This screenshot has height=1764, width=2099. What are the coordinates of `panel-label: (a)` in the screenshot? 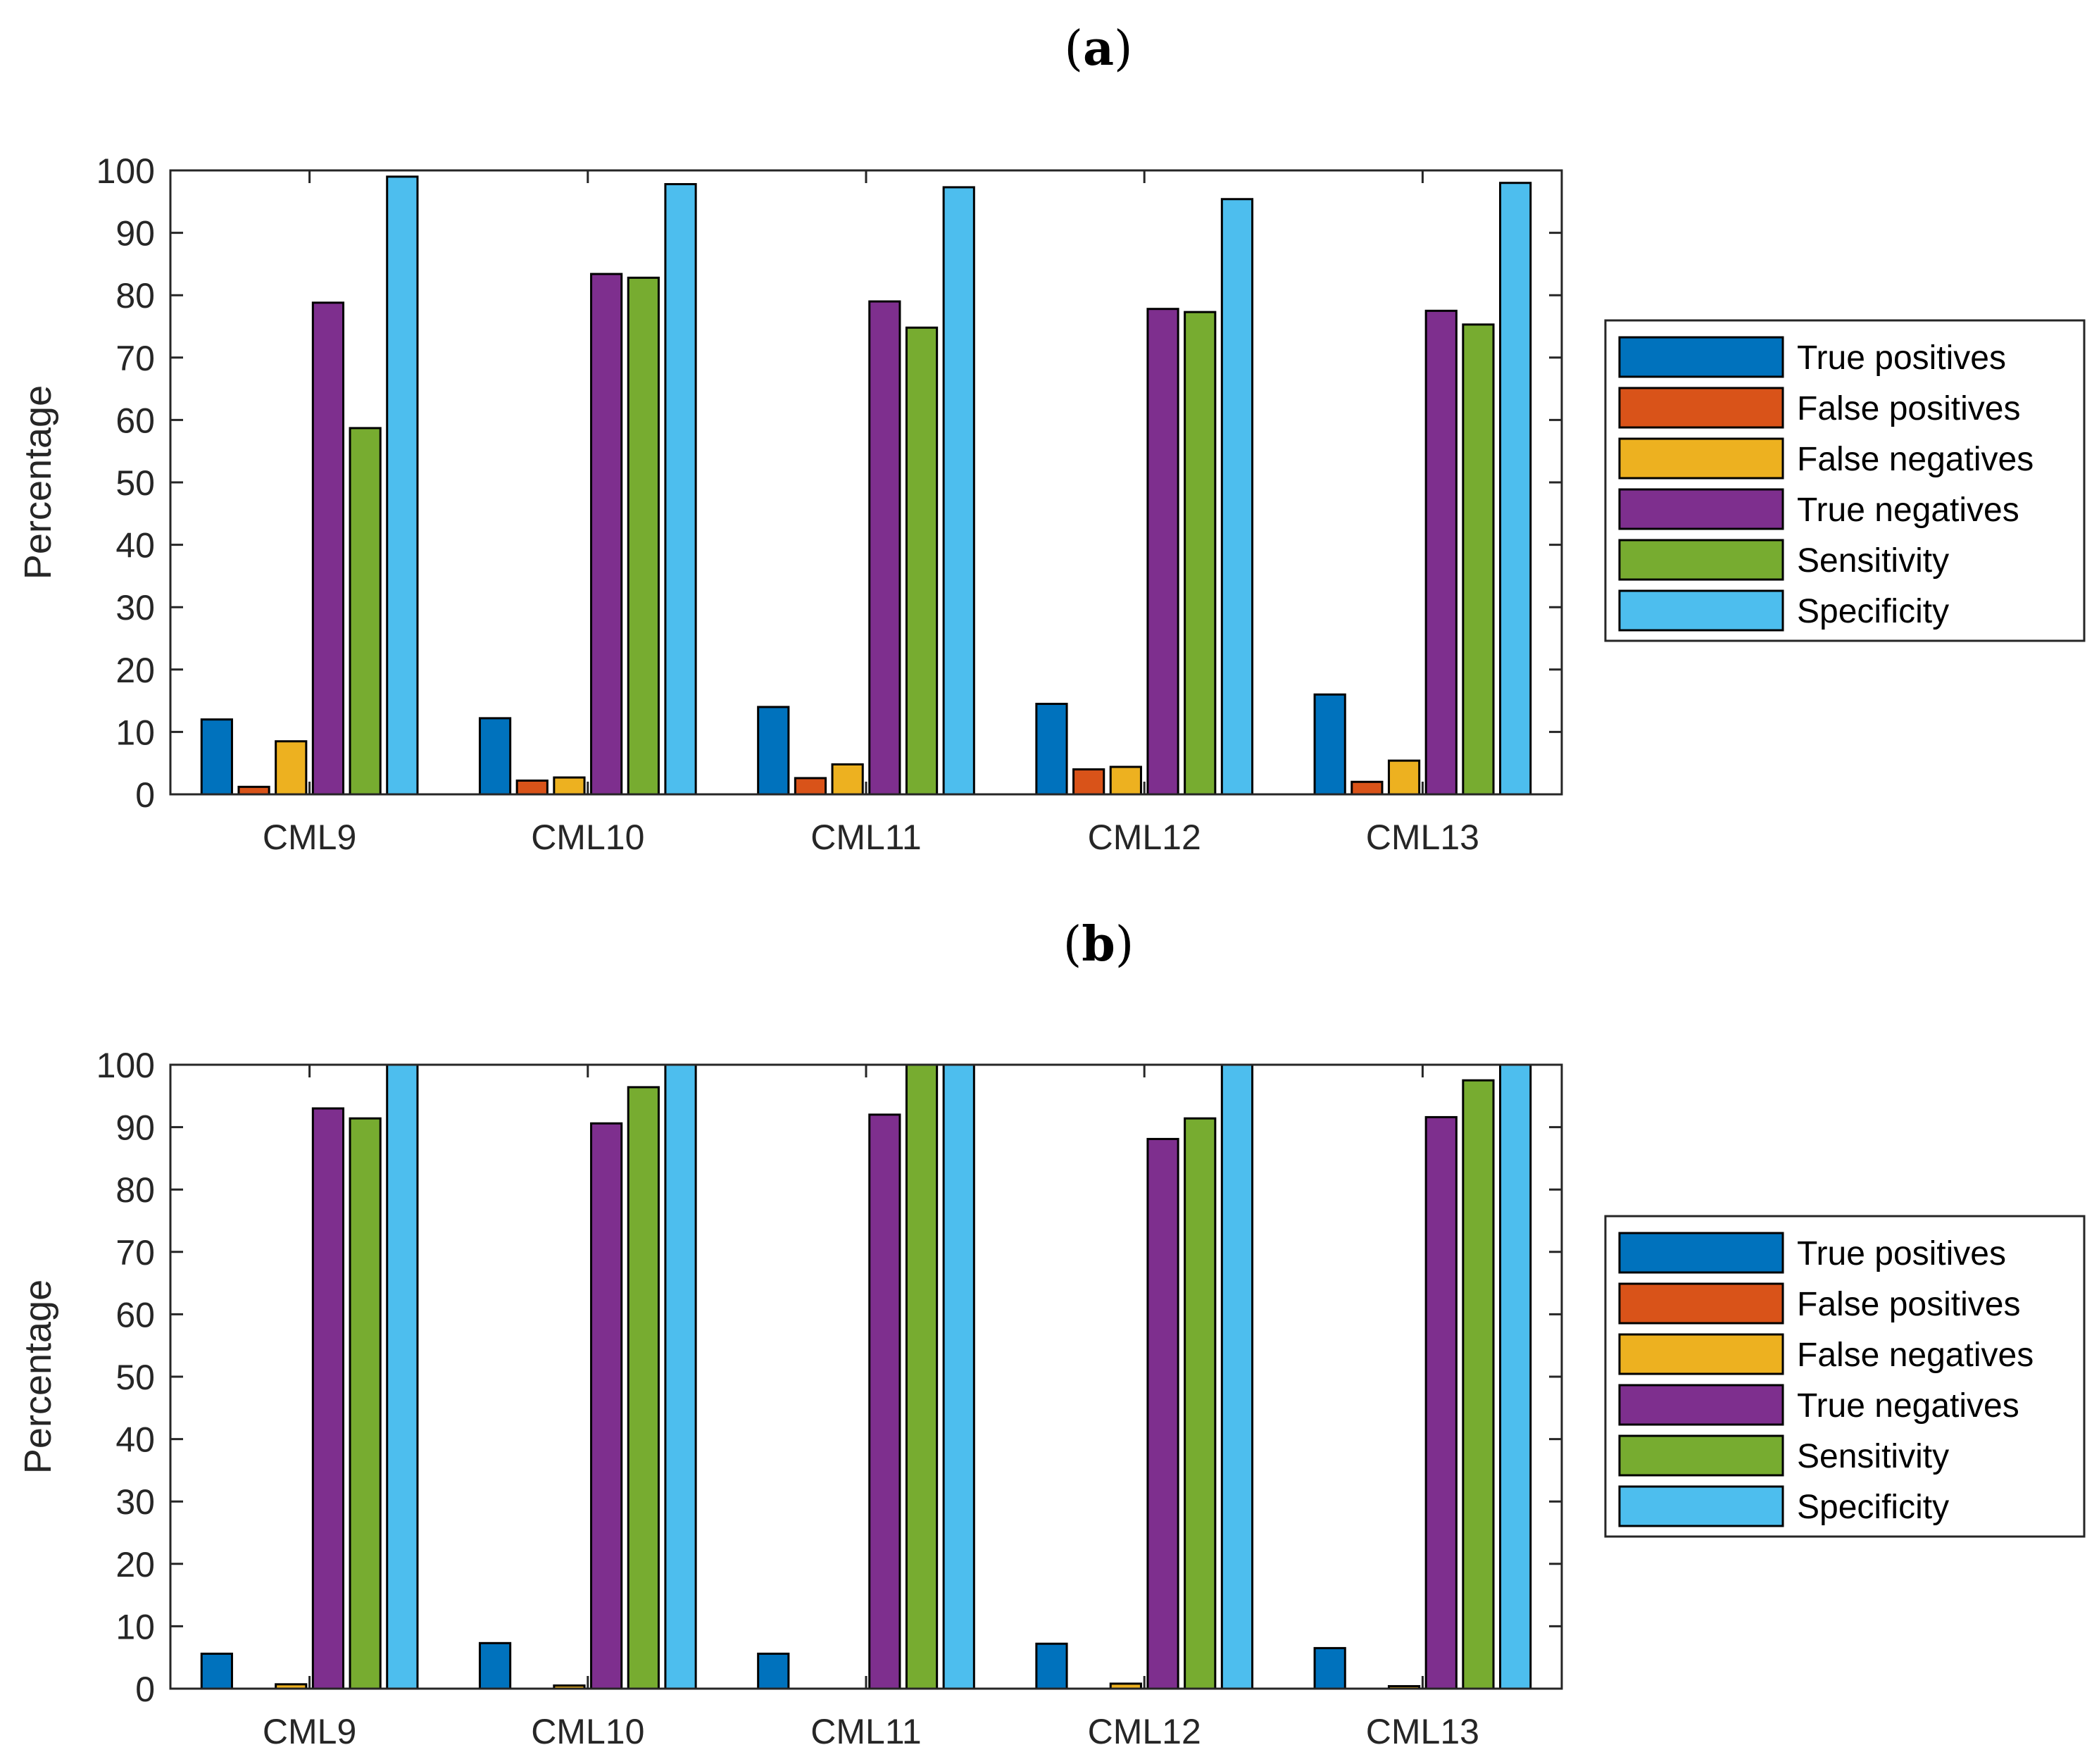 It's located at (1098, 48).